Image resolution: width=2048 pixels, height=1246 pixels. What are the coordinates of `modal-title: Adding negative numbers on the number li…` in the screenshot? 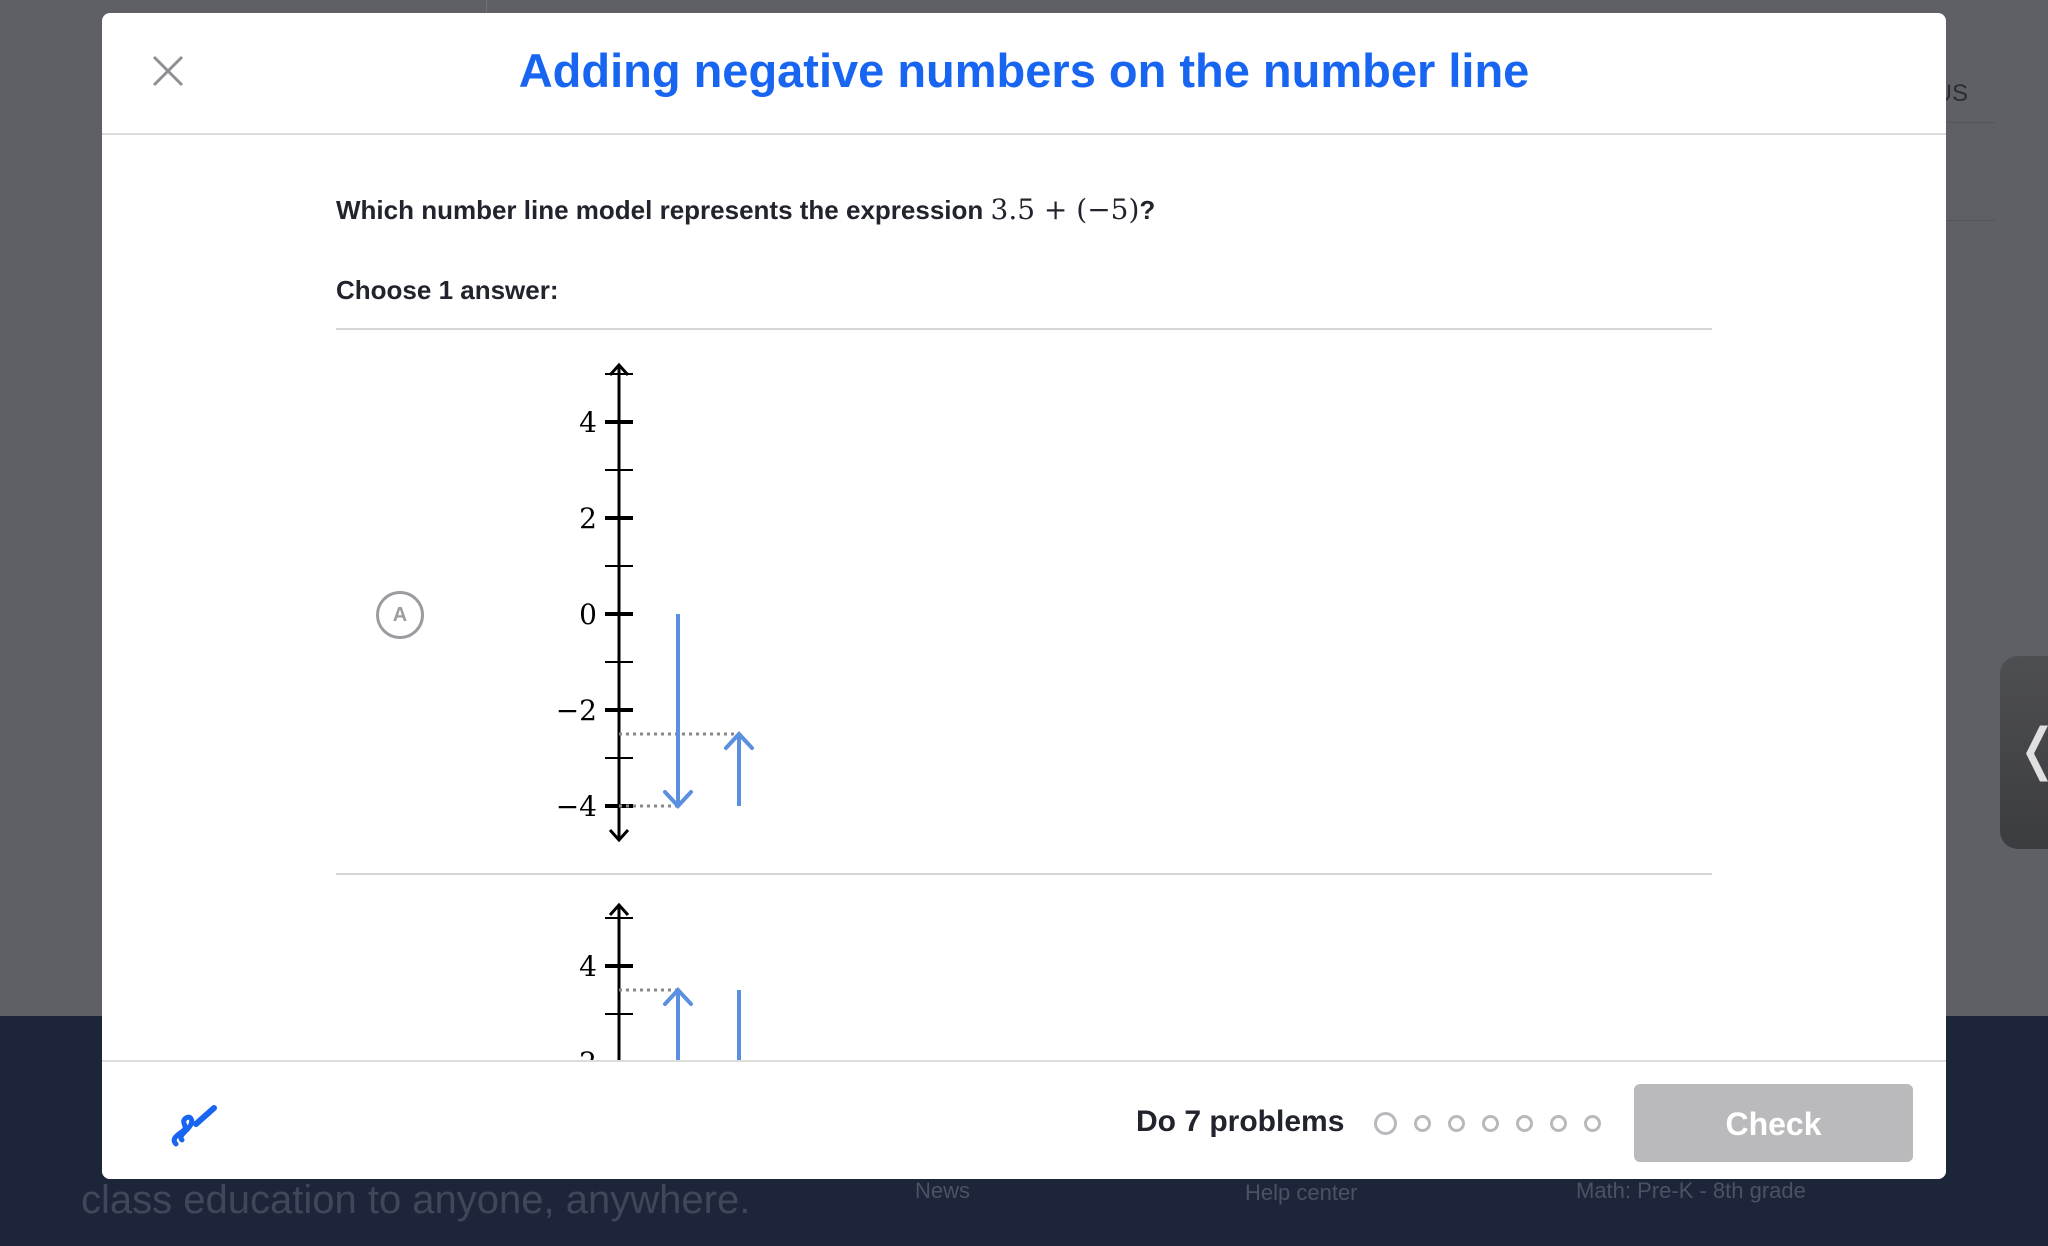 It's located at (1024, 70).